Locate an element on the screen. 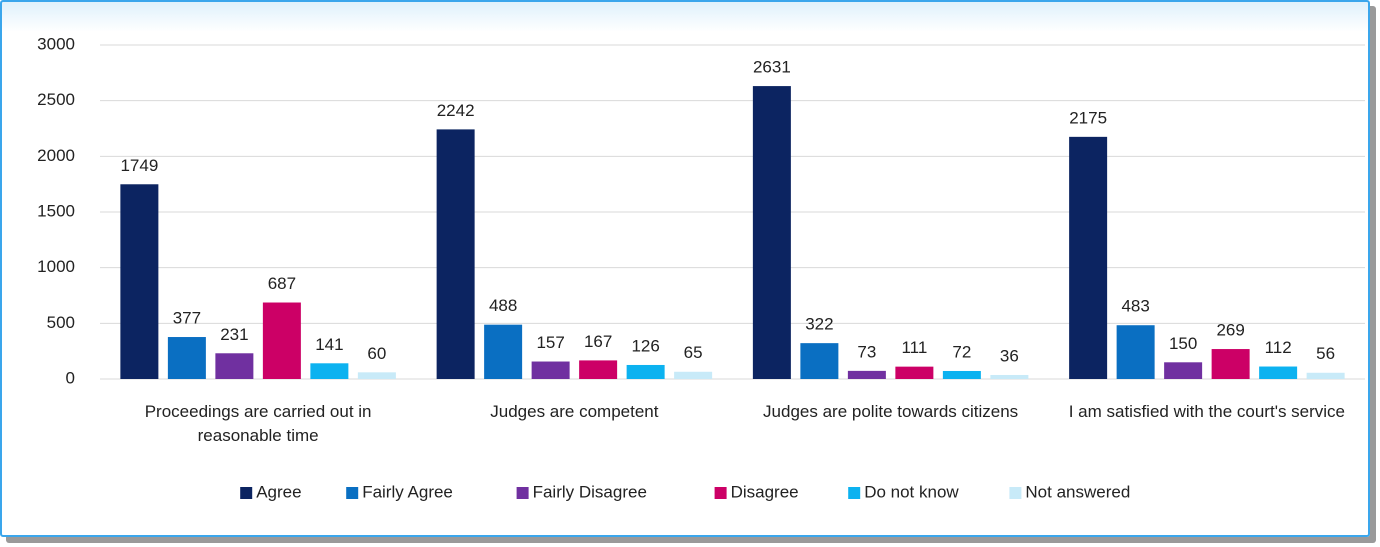 The width and height of the screenshot is (1380, 547). data-label: 322 is located at coordinates (819, 324).